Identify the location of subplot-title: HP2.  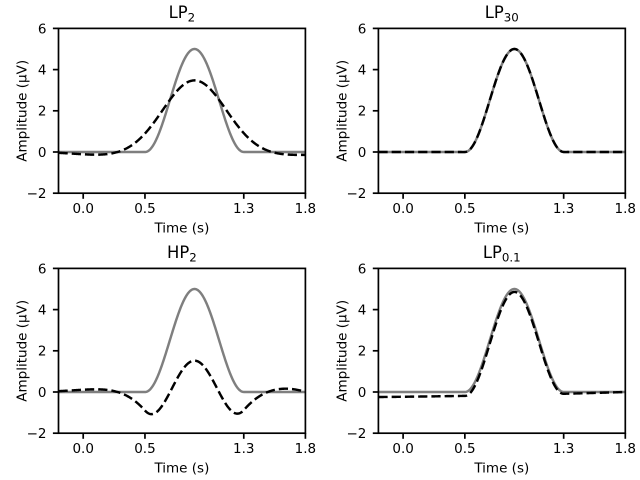
(182, 253).